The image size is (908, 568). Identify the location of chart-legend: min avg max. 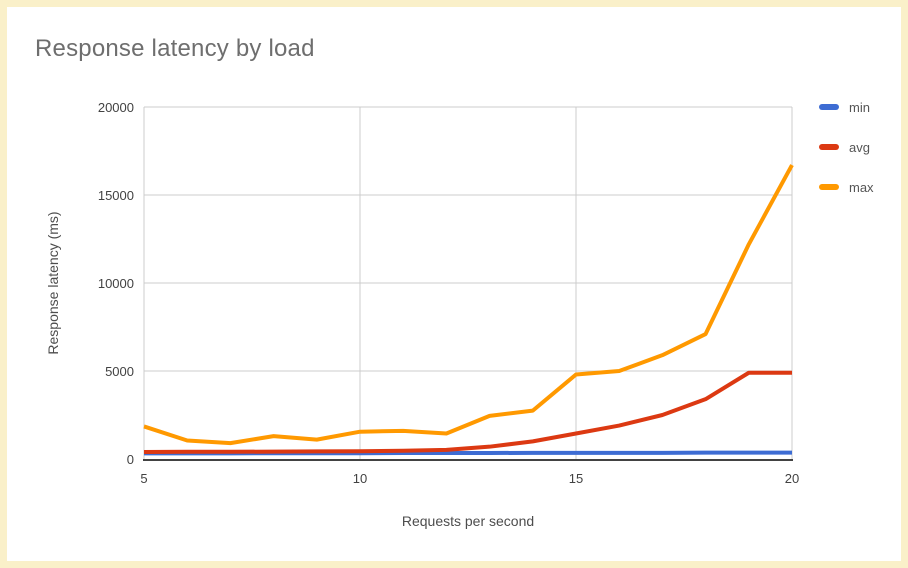
(846, 157).